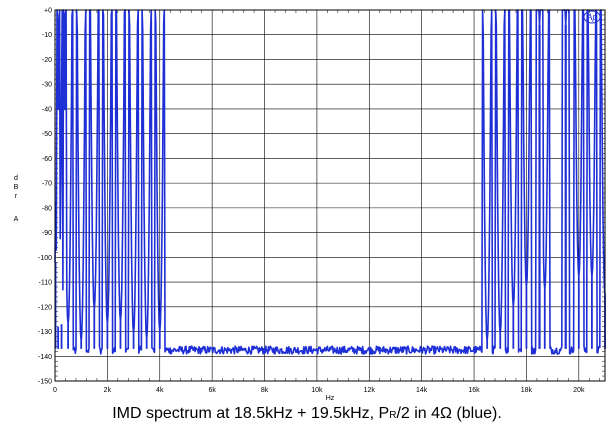 This screenshot has height=433, width=614. I want to click on y-tick-label: -80, so click(47, 208).